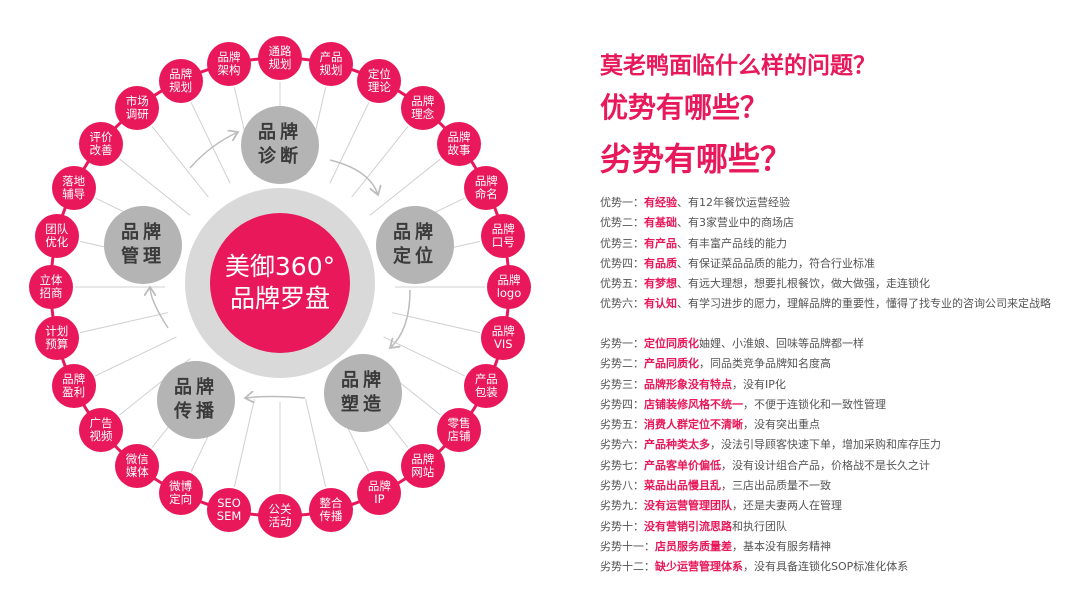 The height and width of the screenshot is (608, 1080). I want to click on disadvantage-item: 劣势九：没有运营管理团队，还是夫妻两人在管理, so click(770, 506).